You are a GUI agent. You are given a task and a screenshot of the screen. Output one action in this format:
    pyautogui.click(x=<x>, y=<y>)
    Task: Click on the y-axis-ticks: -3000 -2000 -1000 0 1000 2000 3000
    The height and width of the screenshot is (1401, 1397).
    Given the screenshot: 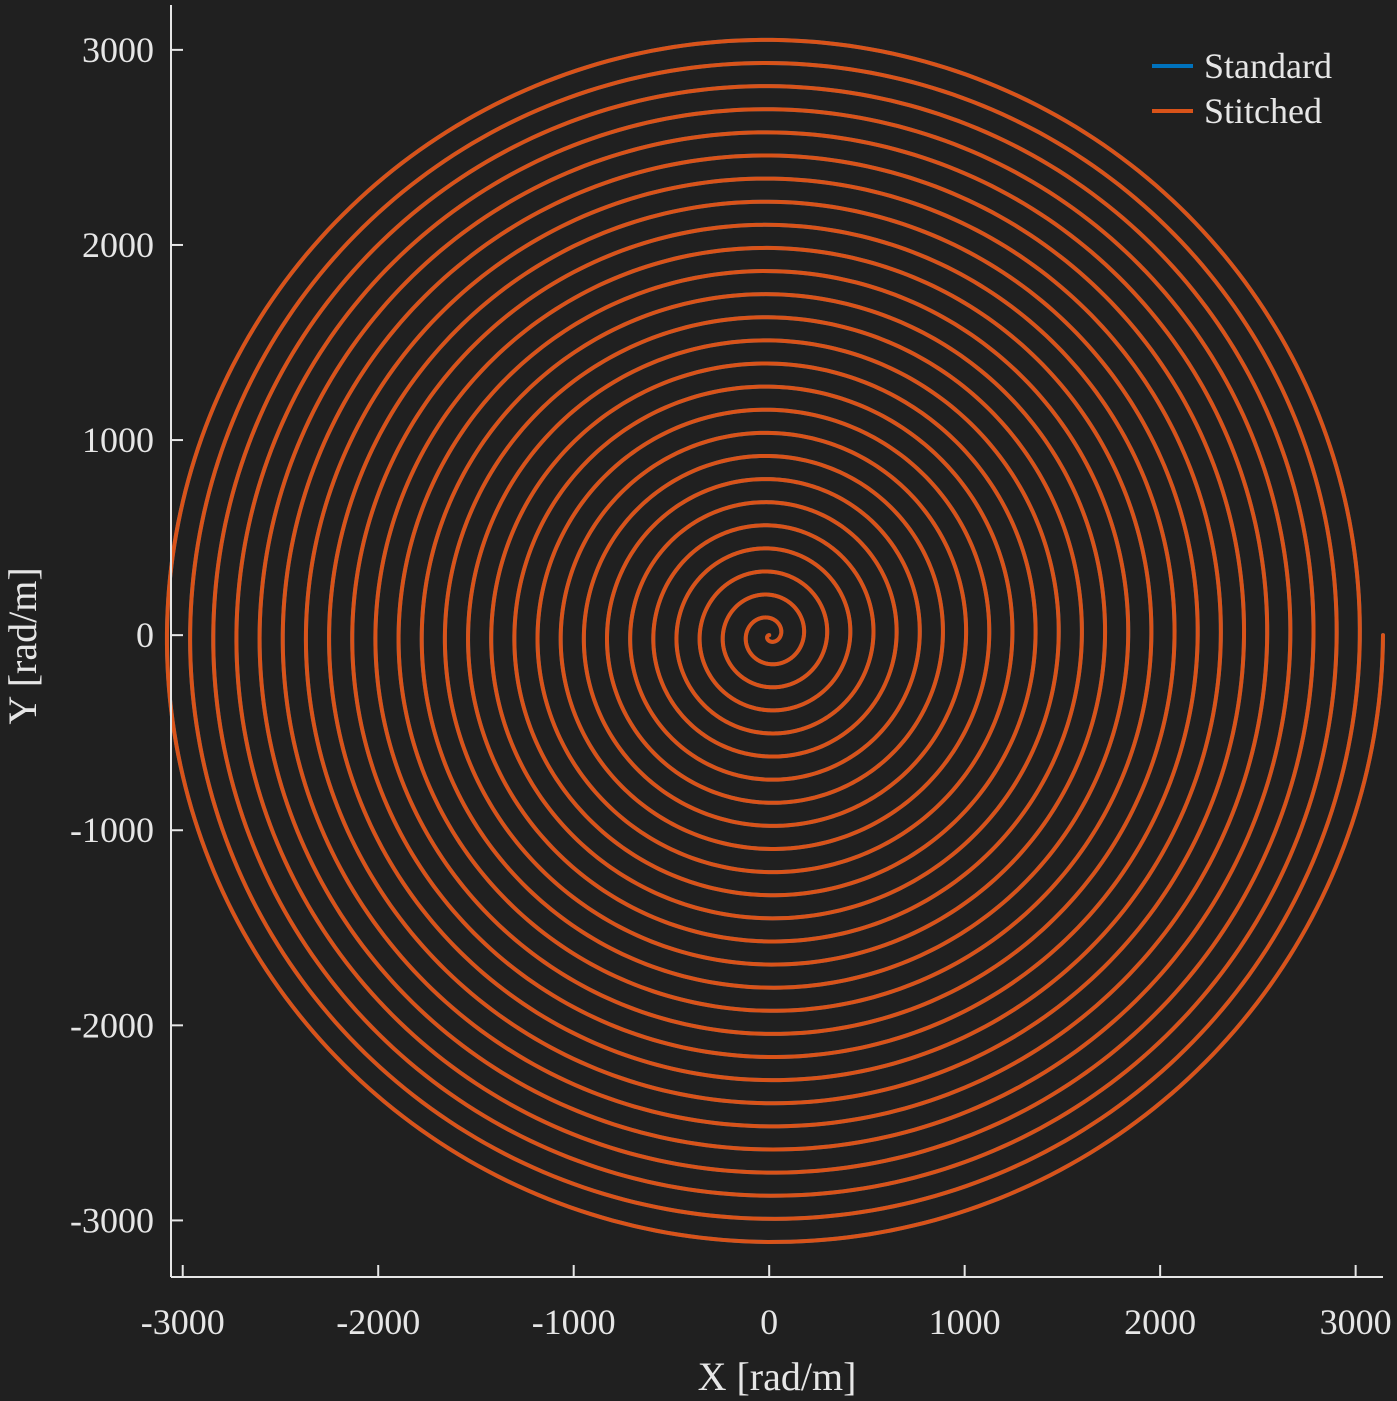 What is the action you would take?
    pyautogui.click(x=126, y=635)
    